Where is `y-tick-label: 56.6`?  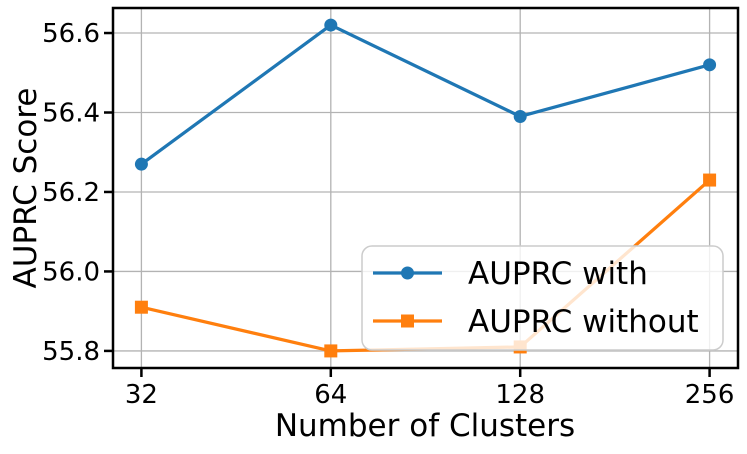 y-tick-label: 56.6 is located at coordinates (71, 34).